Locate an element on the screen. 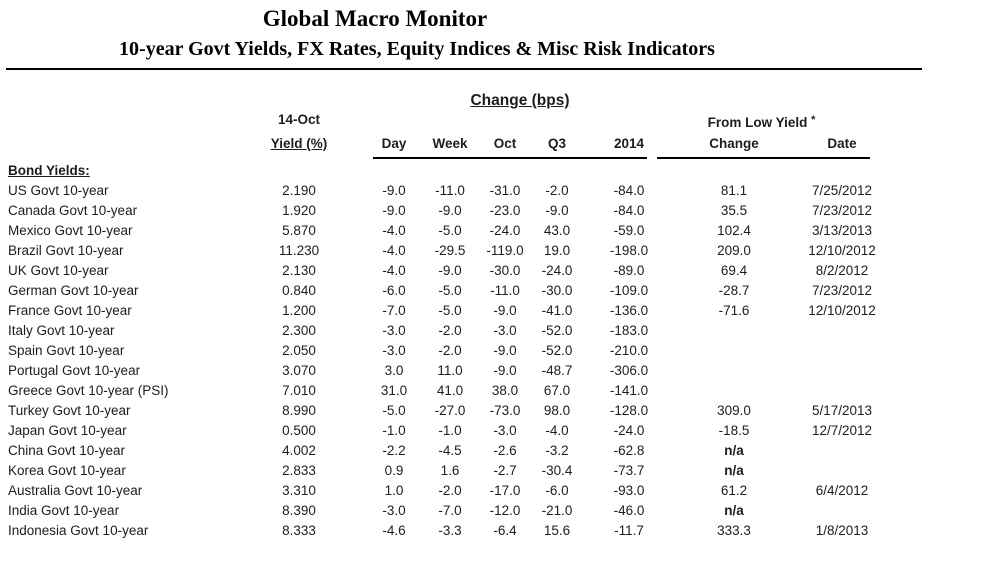 The height and width of the screenshot is (561, 981). cell-change-2014: -62.8 is located at coordinates (629, 450).